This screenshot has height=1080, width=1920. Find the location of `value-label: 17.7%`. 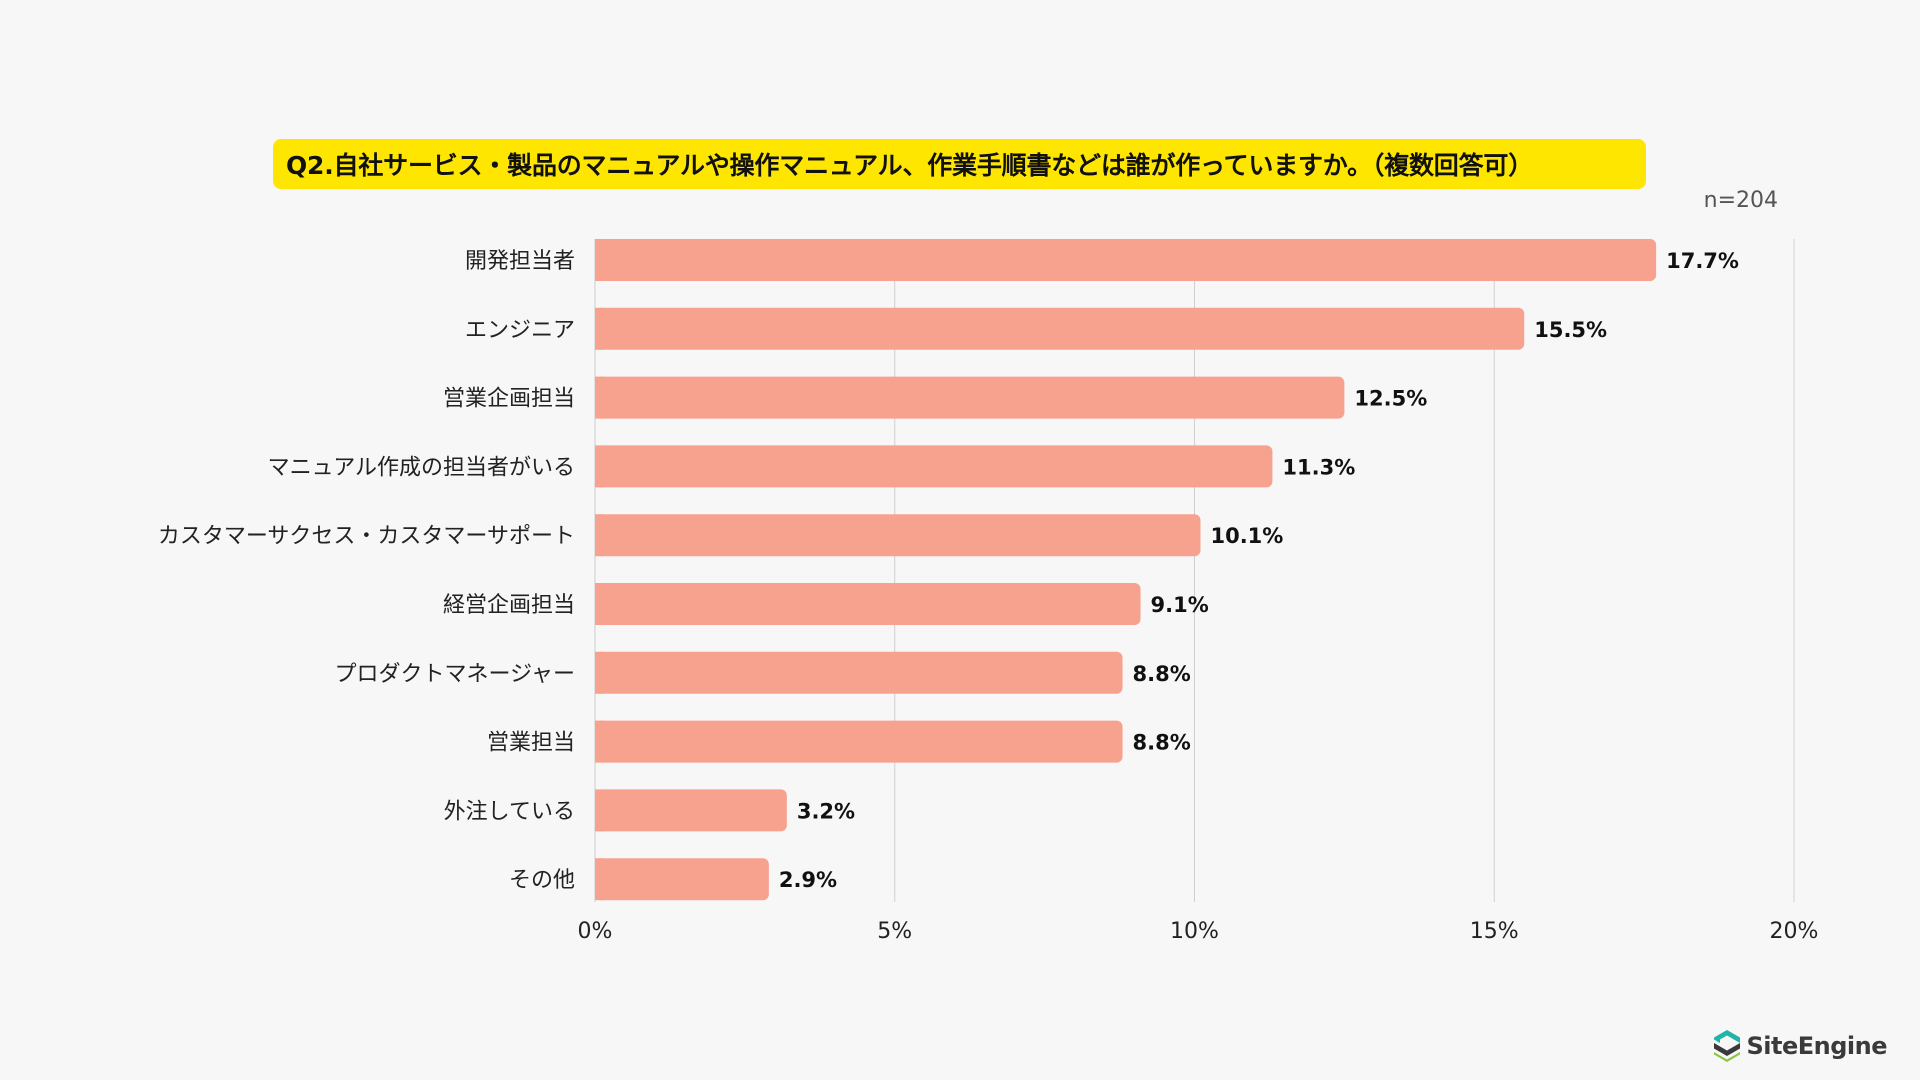

value-label: 17.7% is located at coordinates (1702, 261).